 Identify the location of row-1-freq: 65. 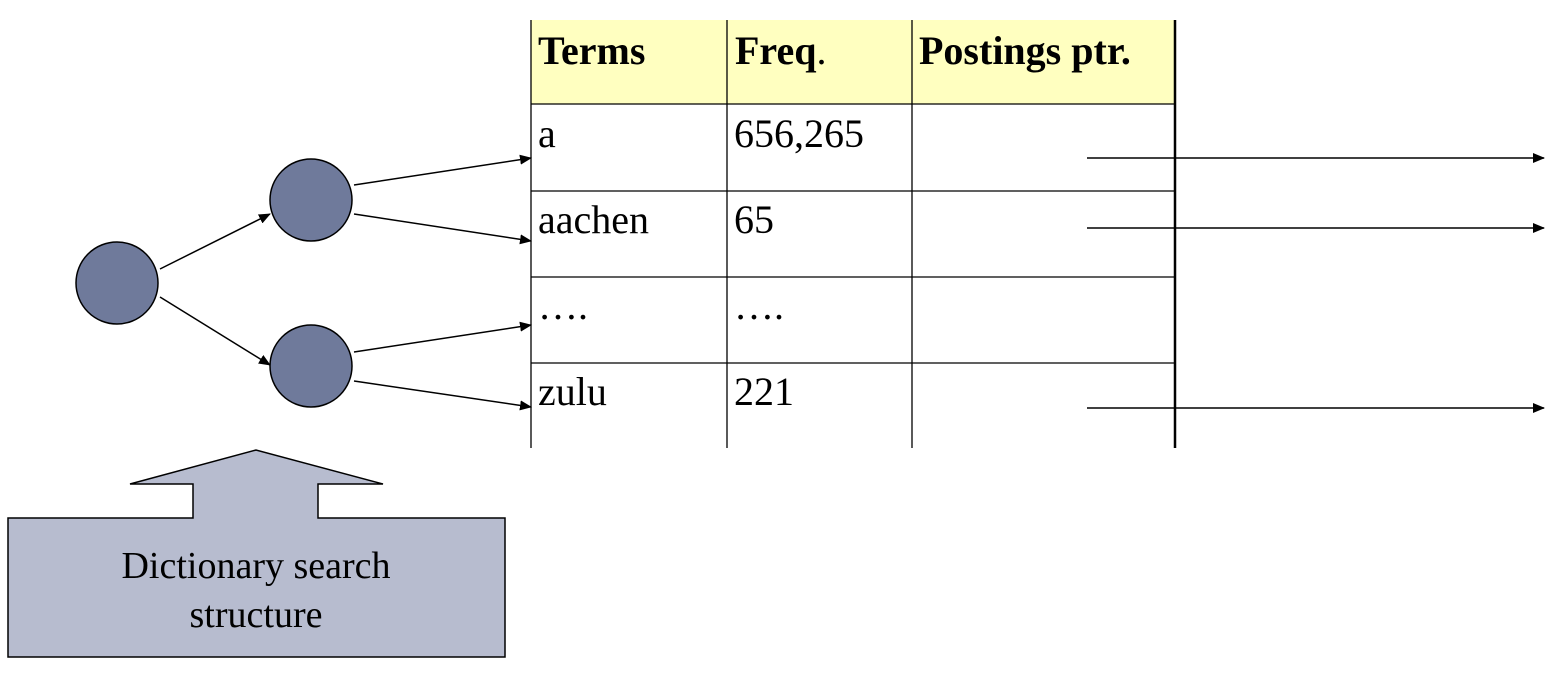
(754, 219).